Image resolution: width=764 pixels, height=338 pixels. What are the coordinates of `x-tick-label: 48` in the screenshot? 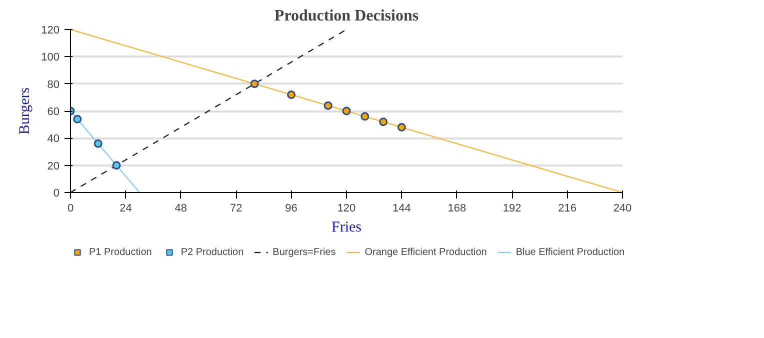 It's located at (181, 208).